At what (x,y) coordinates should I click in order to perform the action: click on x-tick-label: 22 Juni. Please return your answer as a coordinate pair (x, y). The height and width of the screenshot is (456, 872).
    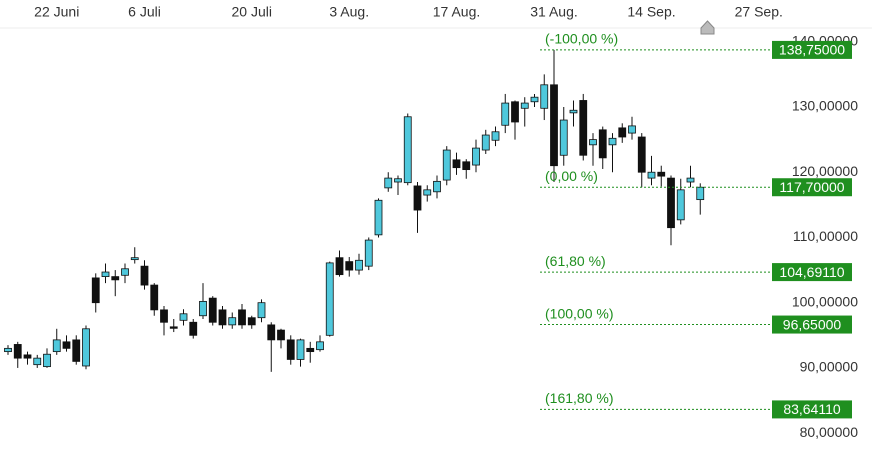
    Looking at the image, I should click on (56, 12).